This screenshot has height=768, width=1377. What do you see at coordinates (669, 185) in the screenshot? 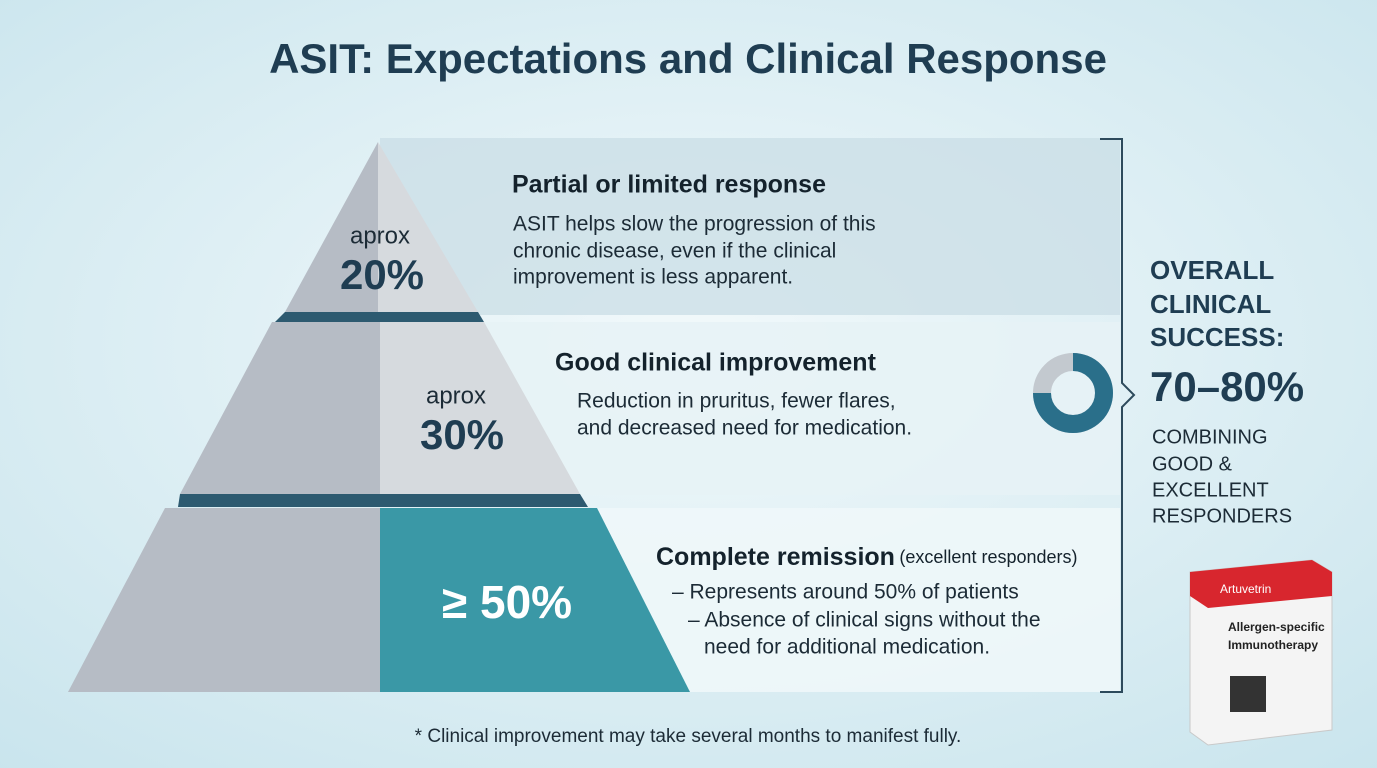
I see `tier-heading: Partial or limited response` at bounding box center [669, 185].